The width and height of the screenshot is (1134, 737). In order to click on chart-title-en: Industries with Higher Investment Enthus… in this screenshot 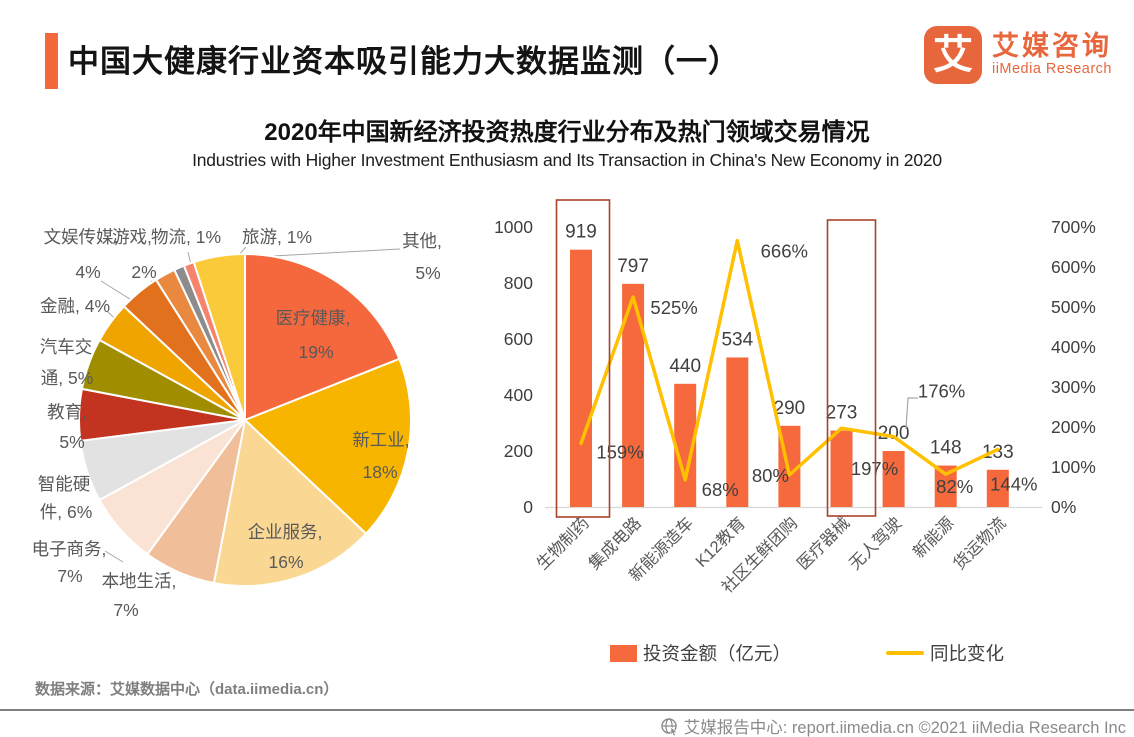, I will do `click(567, 160)`.